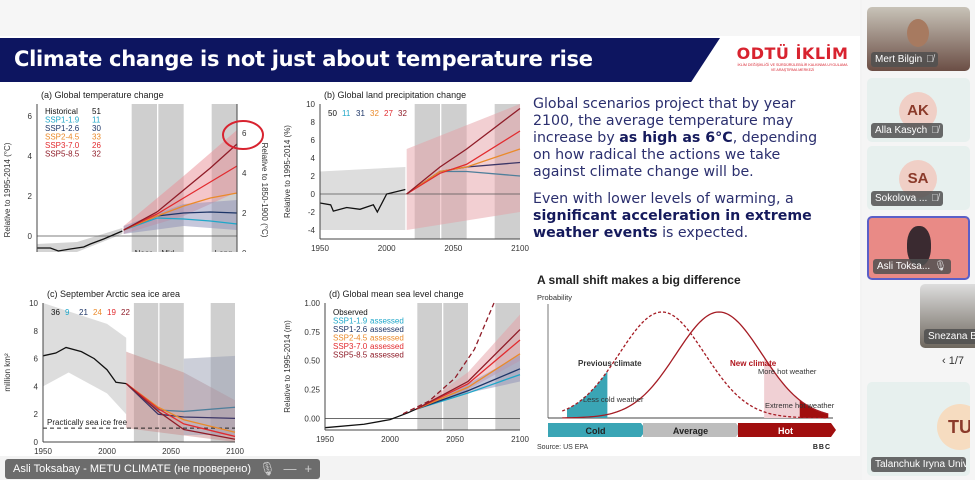 The height and width of the screenshot is (480, 975). I want to click on participant-tile: Mert Bilgin 🎙̸, so click(918, 39).